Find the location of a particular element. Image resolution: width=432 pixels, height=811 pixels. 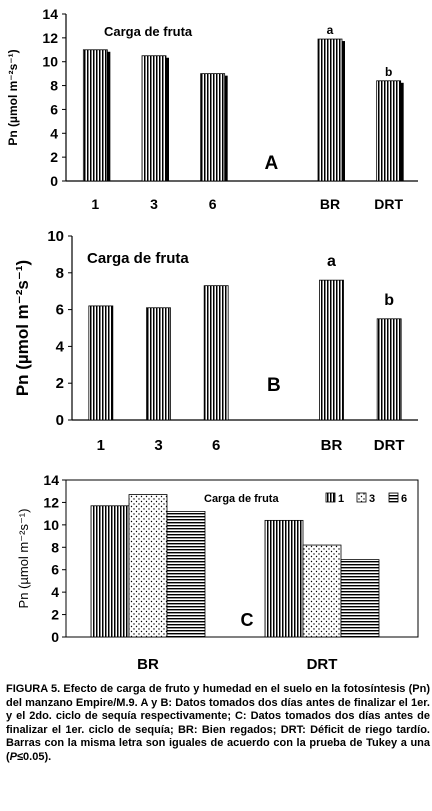

caption-lead: FIGURA 5. is located at coordinates (33, 689).